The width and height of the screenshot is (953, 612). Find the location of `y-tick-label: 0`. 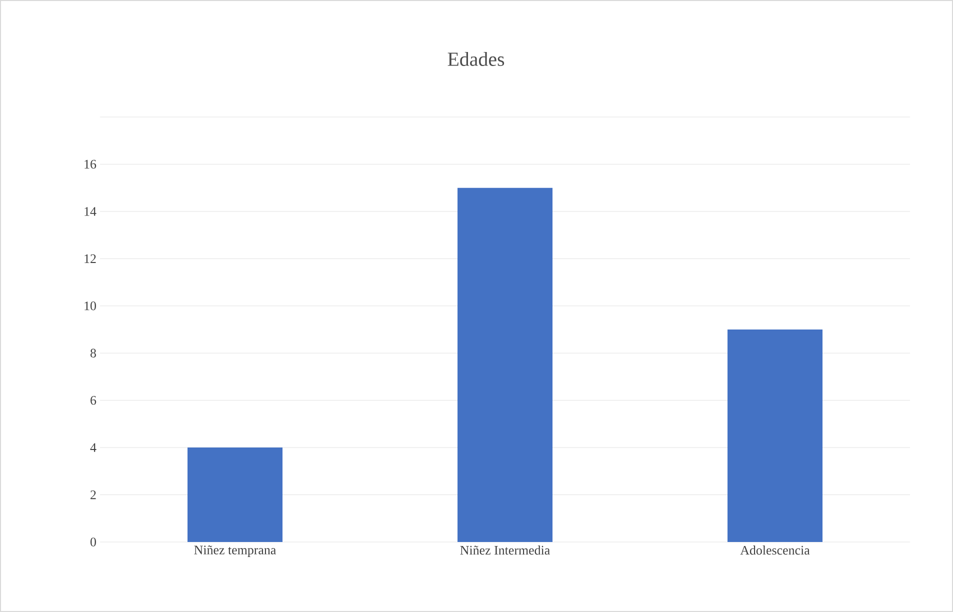

y-tick-label: 0 is located at coordinates (93, 542).